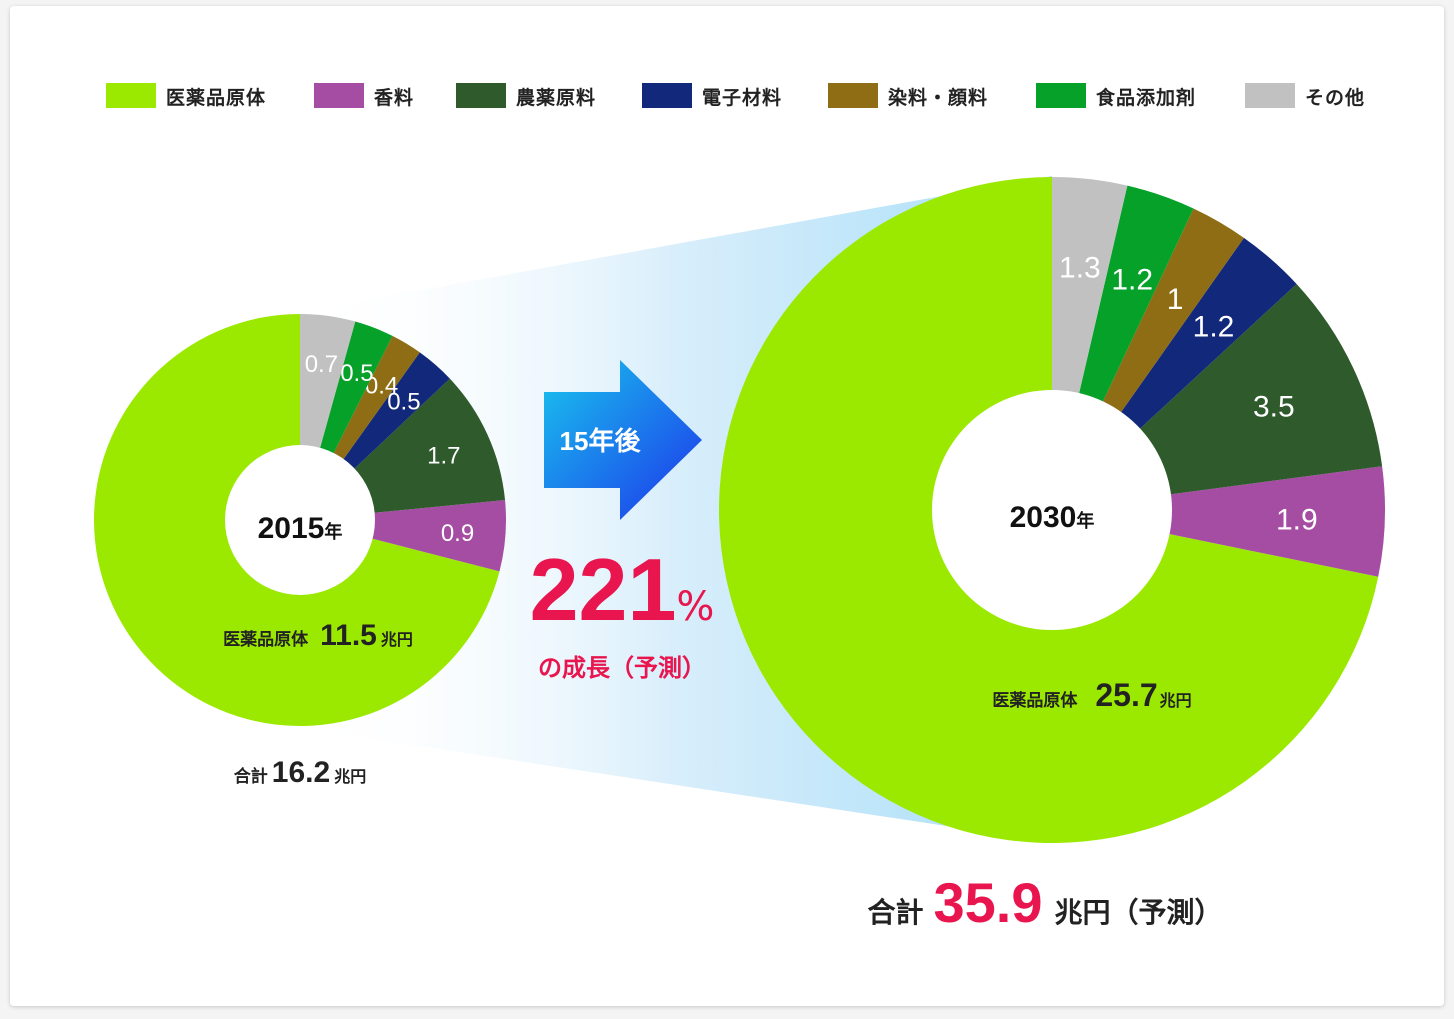  What do you see at coordinates (1080, 267) in the screenshot?
I see `pie-2030-value-label-6: 1.3` at bounding box center [1080, 267].